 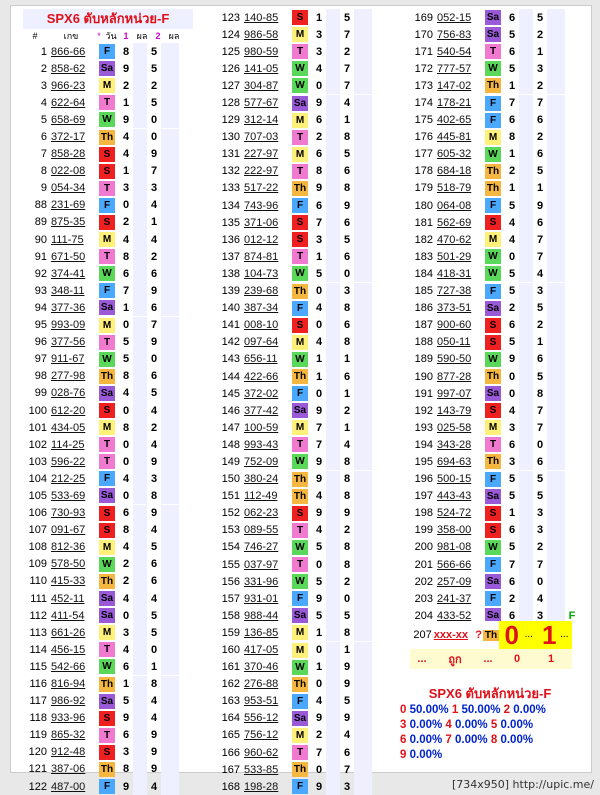 I want to click on row-value: 371-06, so click(x=261, y=222).